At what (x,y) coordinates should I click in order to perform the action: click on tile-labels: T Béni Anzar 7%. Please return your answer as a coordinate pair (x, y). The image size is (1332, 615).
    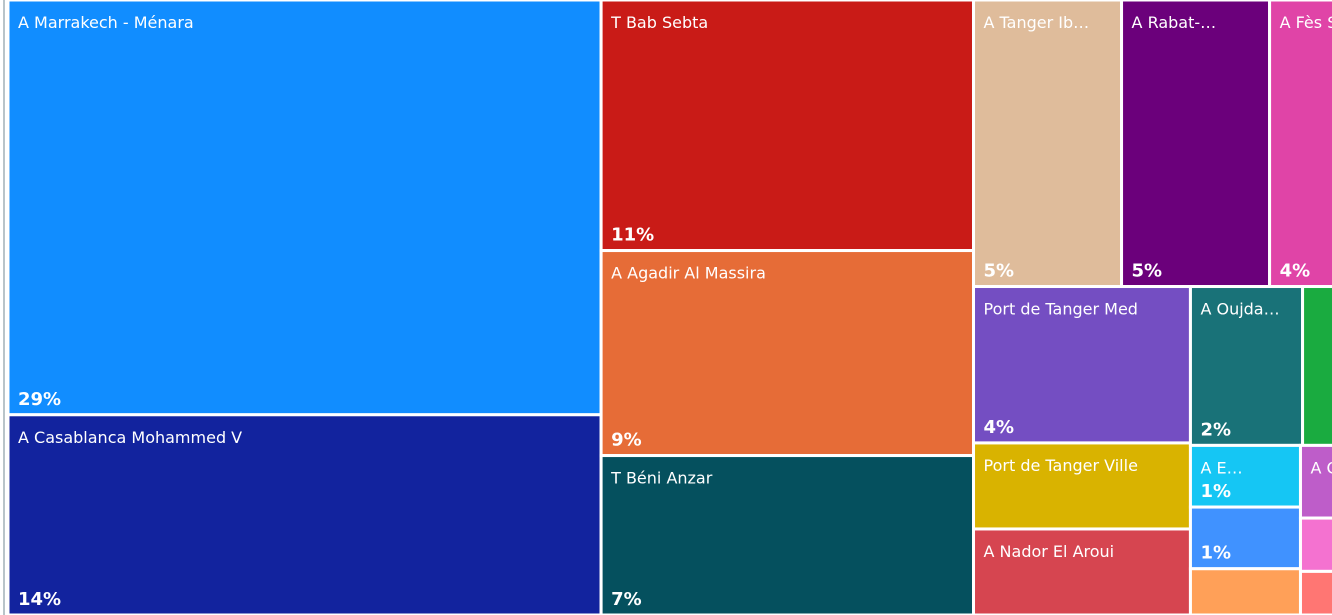
    Looking at the image, I should click on (661, 539).